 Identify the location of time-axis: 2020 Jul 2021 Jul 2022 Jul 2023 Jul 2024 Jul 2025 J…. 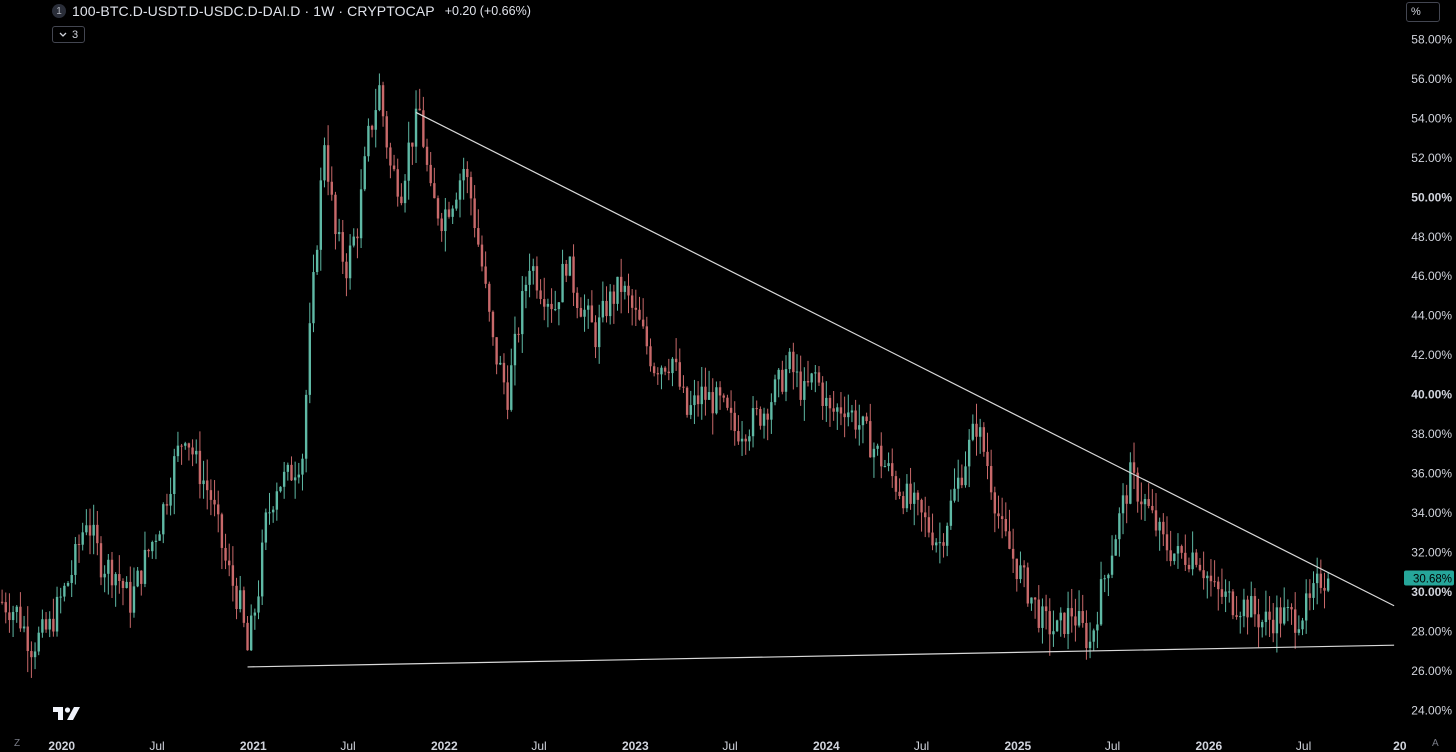
(727, 745).